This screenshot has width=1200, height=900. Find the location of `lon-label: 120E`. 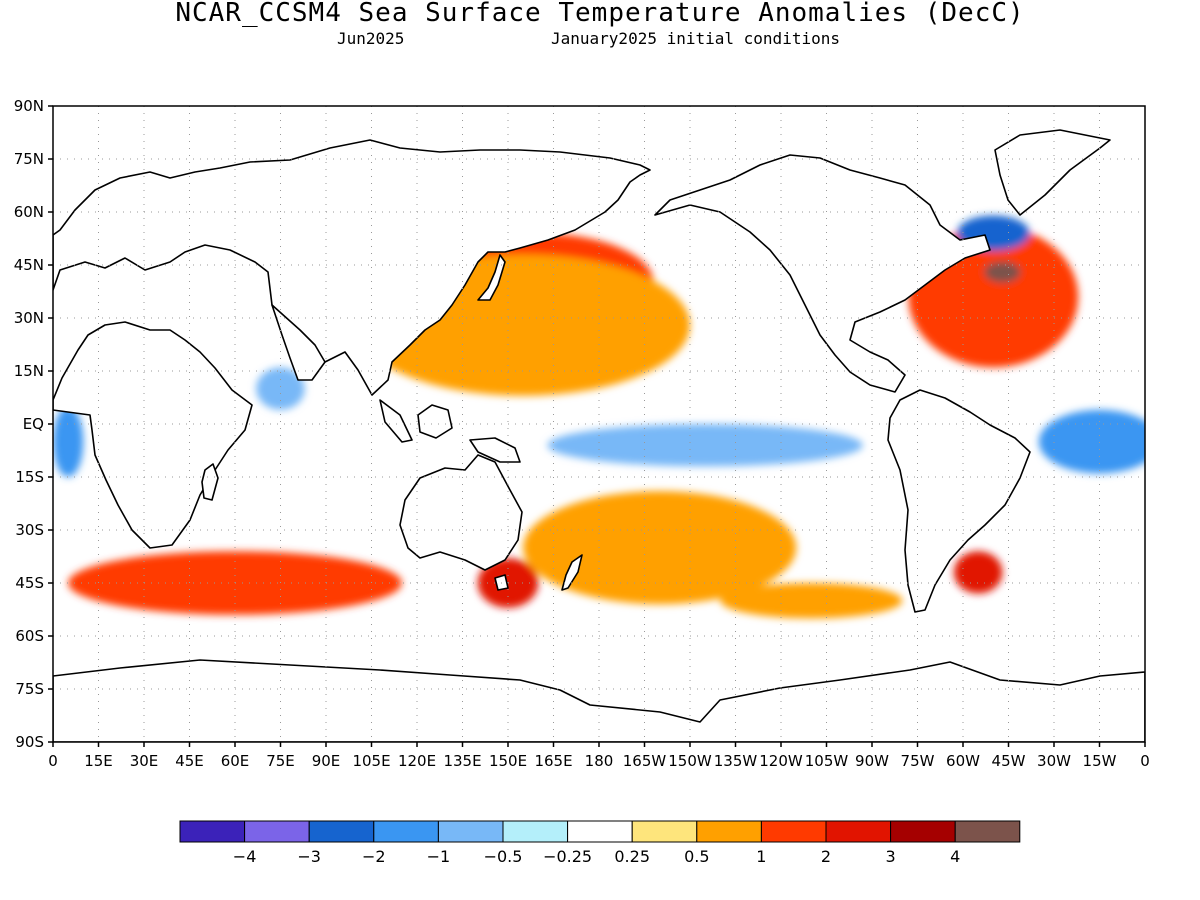

lon-label: 120E is located at coordinates (417, 761).